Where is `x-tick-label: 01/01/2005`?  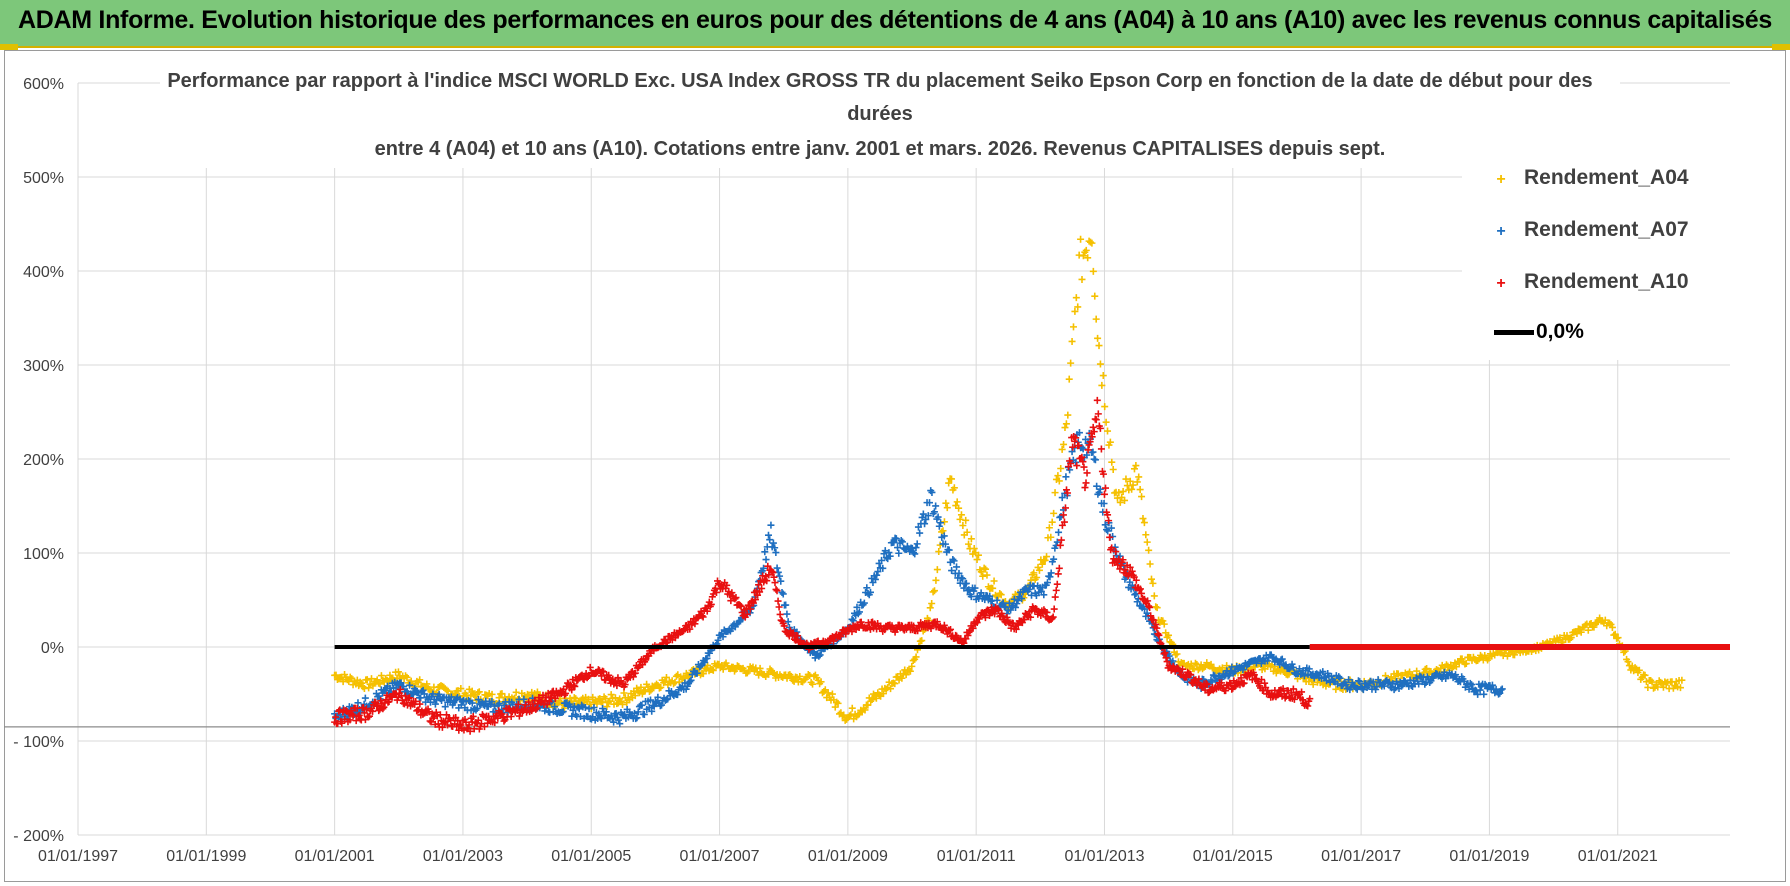
x-tick-label: 01/01/2005 is located at coordinates (591, 856).